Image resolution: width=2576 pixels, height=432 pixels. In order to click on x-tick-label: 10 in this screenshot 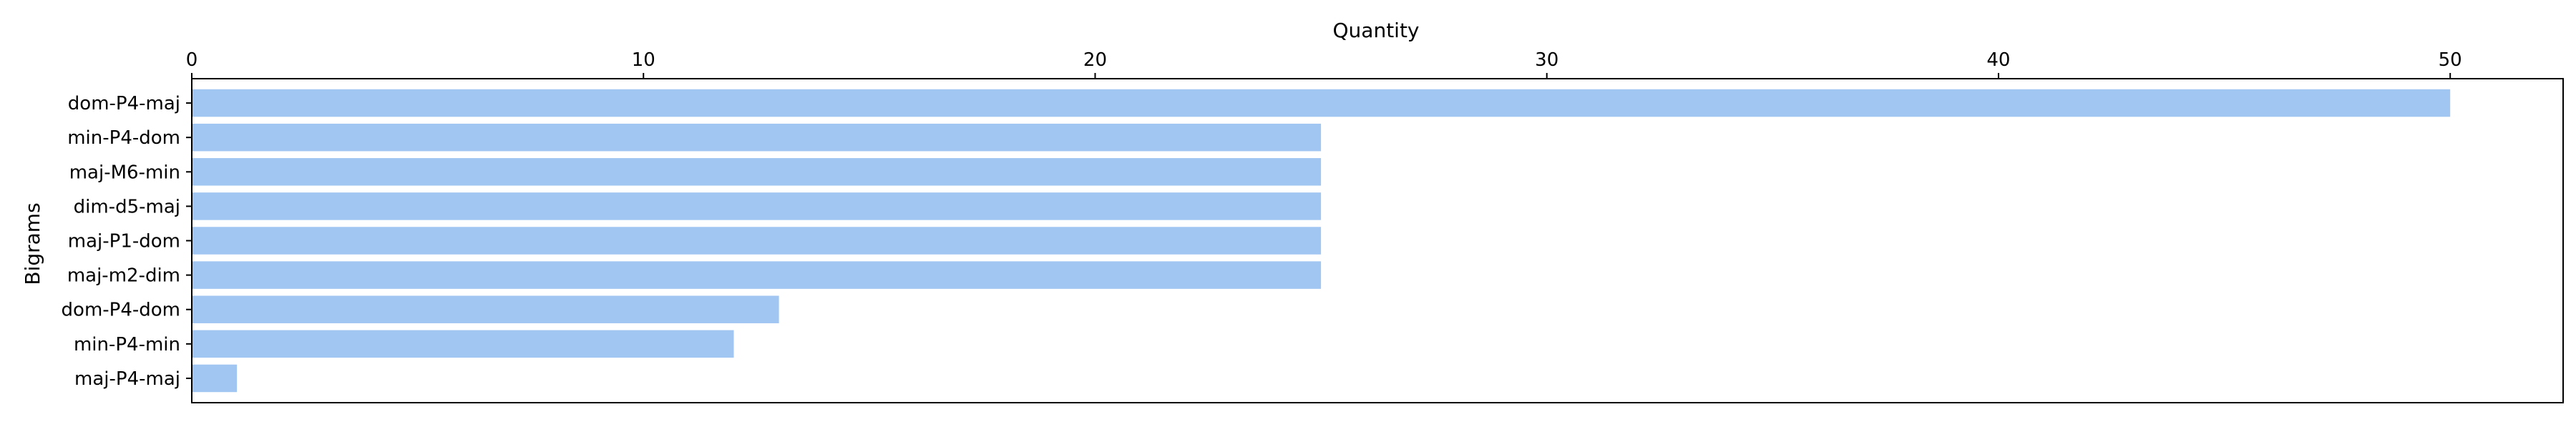, I will do `click(643, 60)`.